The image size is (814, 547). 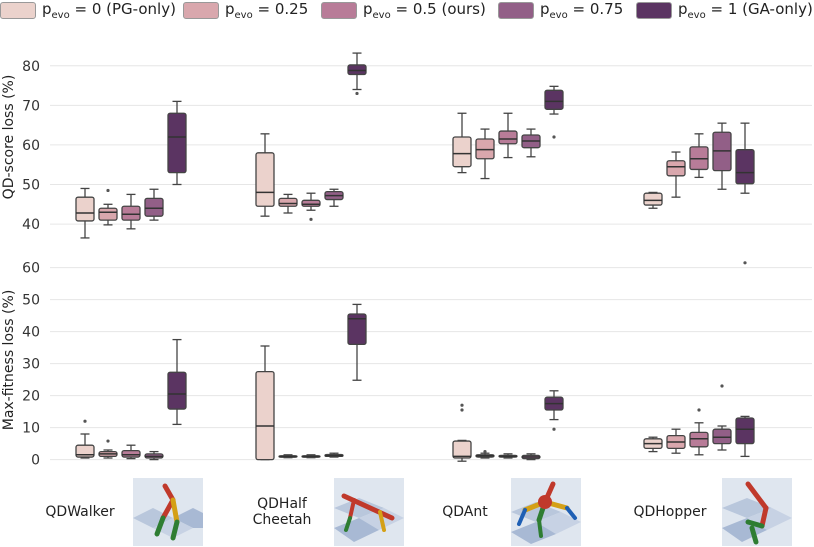 What do you see at coordinates (560, 10) in the screenshot?
I see `legend-item: pevo = 0.75` at bounding box center [560, 10].